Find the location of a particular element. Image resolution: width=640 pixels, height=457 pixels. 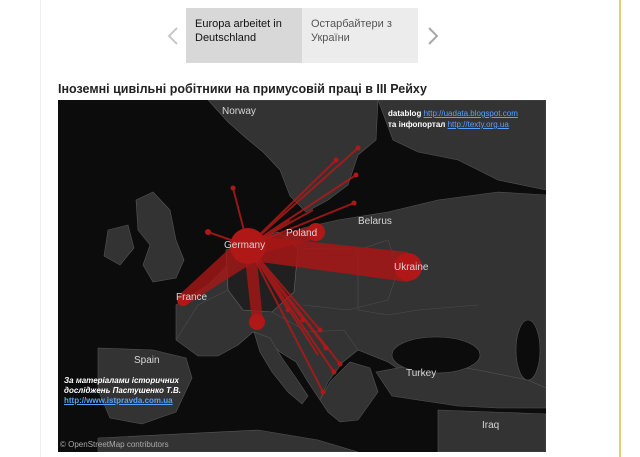

tab-label: Europa arbeitet in Deutschland is located at coordinates (238, 31).